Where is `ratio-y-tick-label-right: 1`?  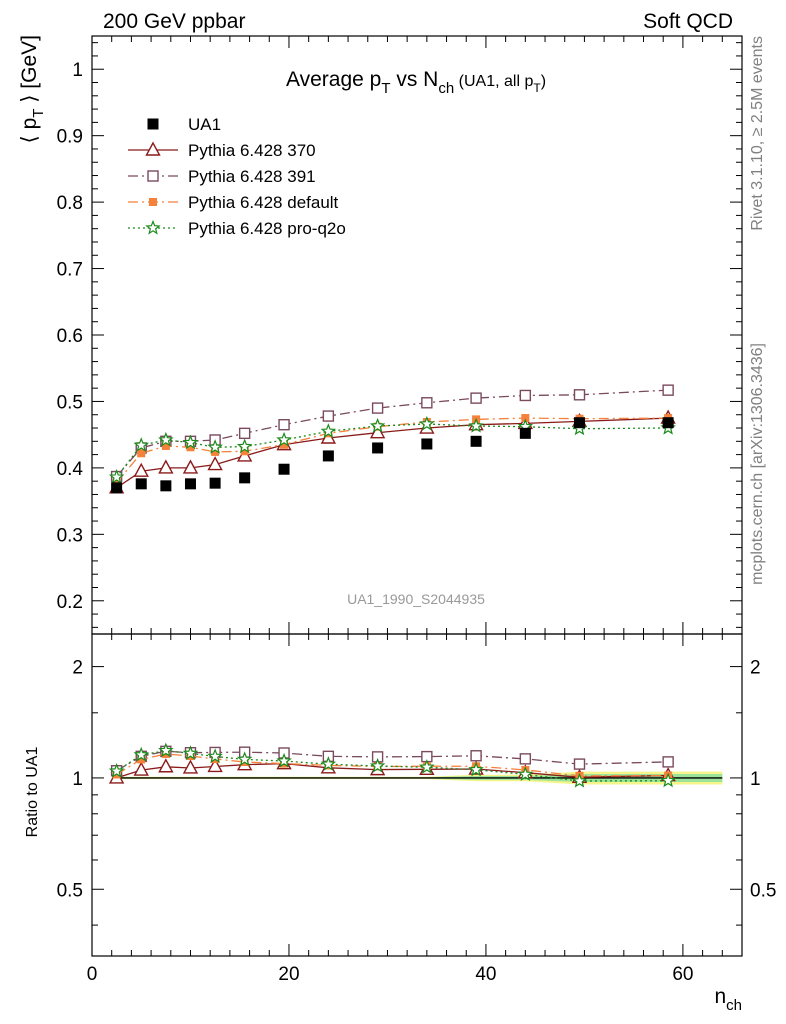
ratio-y-tick-label-right: 1 is located at coordinates (755, 779).